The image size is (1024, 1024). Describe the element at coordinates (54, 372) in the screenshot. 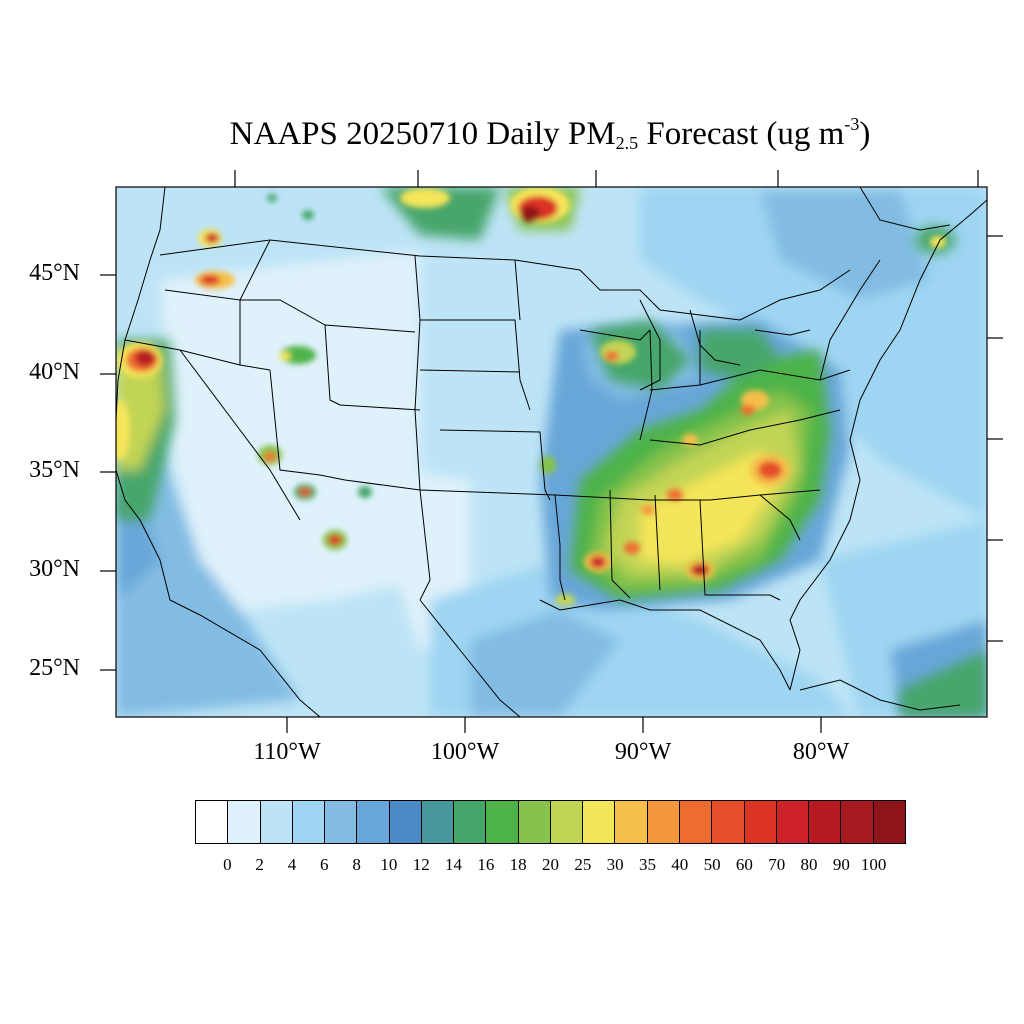

I see `lat-label-40n: 40°N` at that location.